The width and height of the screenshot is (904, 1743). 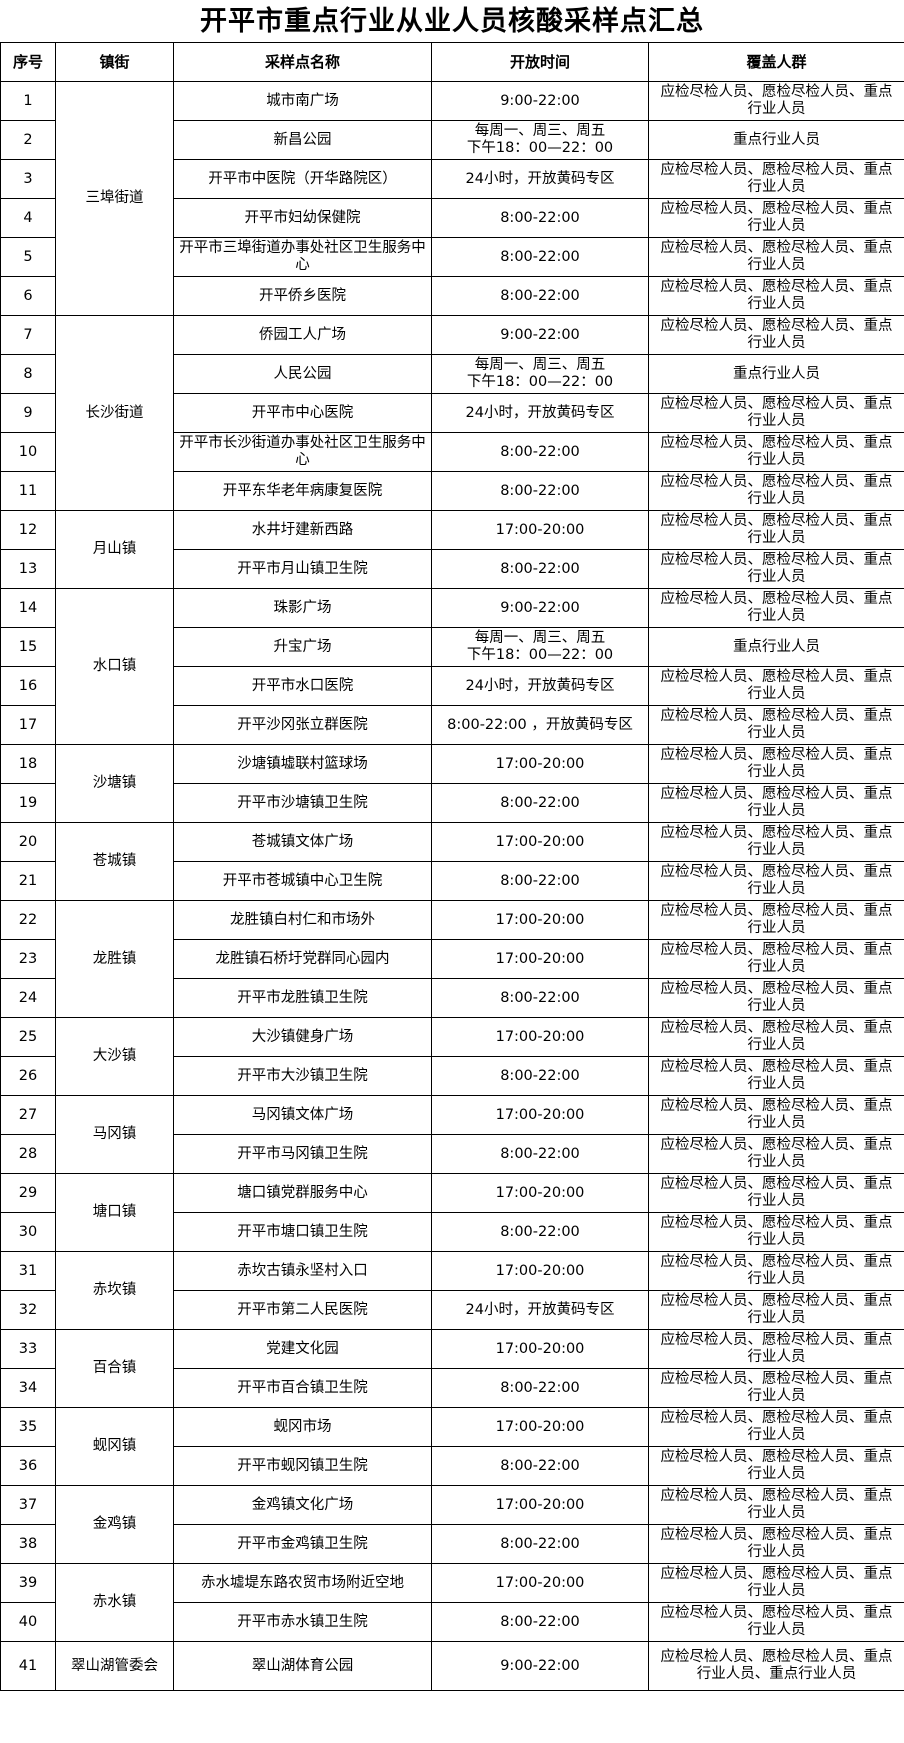 I want to click on row-number: 34, so click(x=28, y=1388).